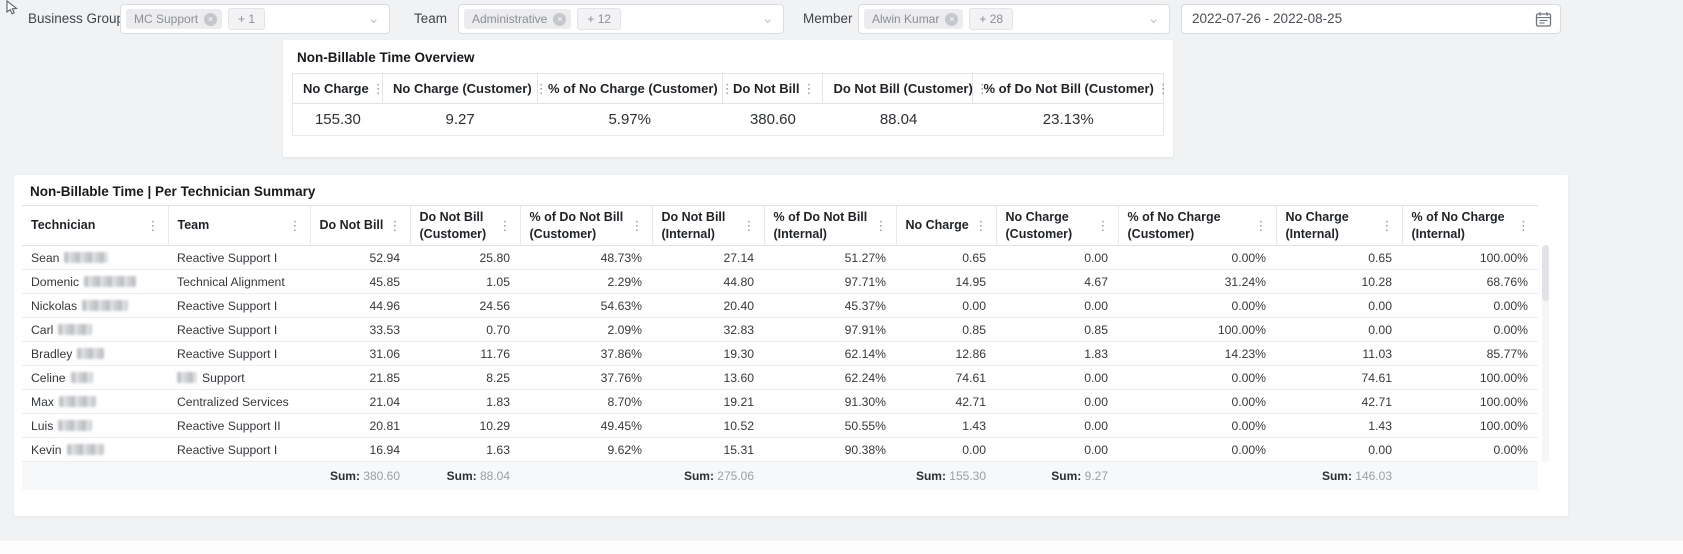 The width and height of the screenshot is (1683, 554). Describe the element at coordinates (339, 88) in the screenshot. I see `overview-column-header: No Charge ⋮` at that location.